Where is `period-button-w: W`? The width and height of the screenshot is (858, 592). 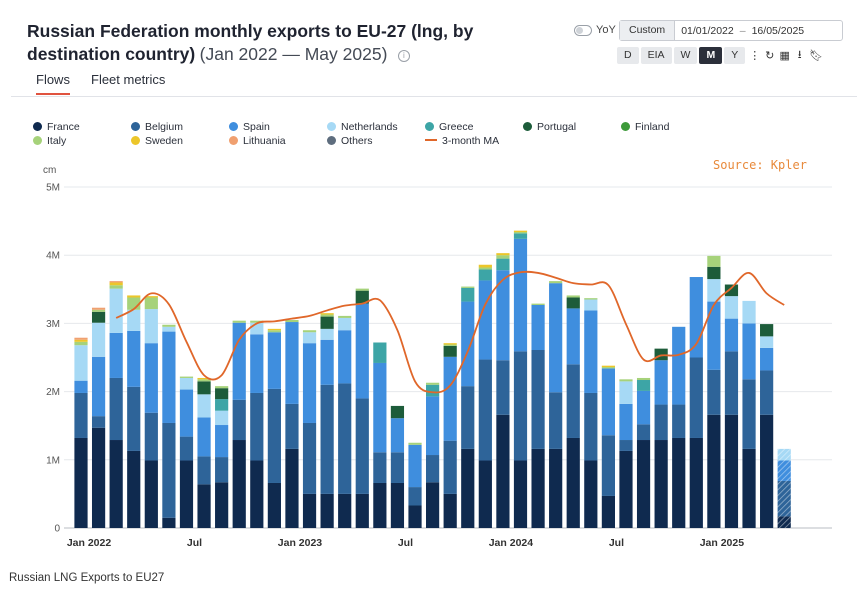 period-button-w: W is located at coordinates (685, 55).